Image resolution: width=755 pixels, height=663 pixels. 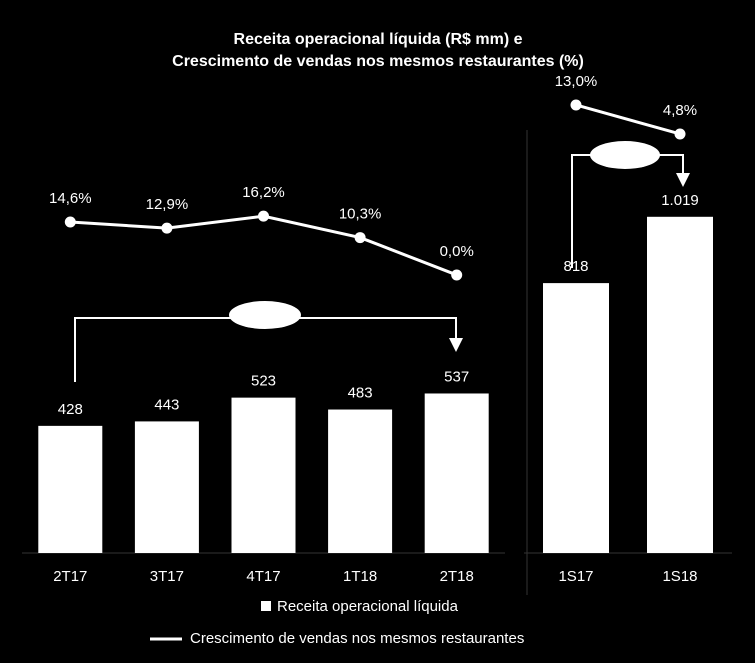 I want to click on data-label: 10,3%, so click(x=360, y=214).